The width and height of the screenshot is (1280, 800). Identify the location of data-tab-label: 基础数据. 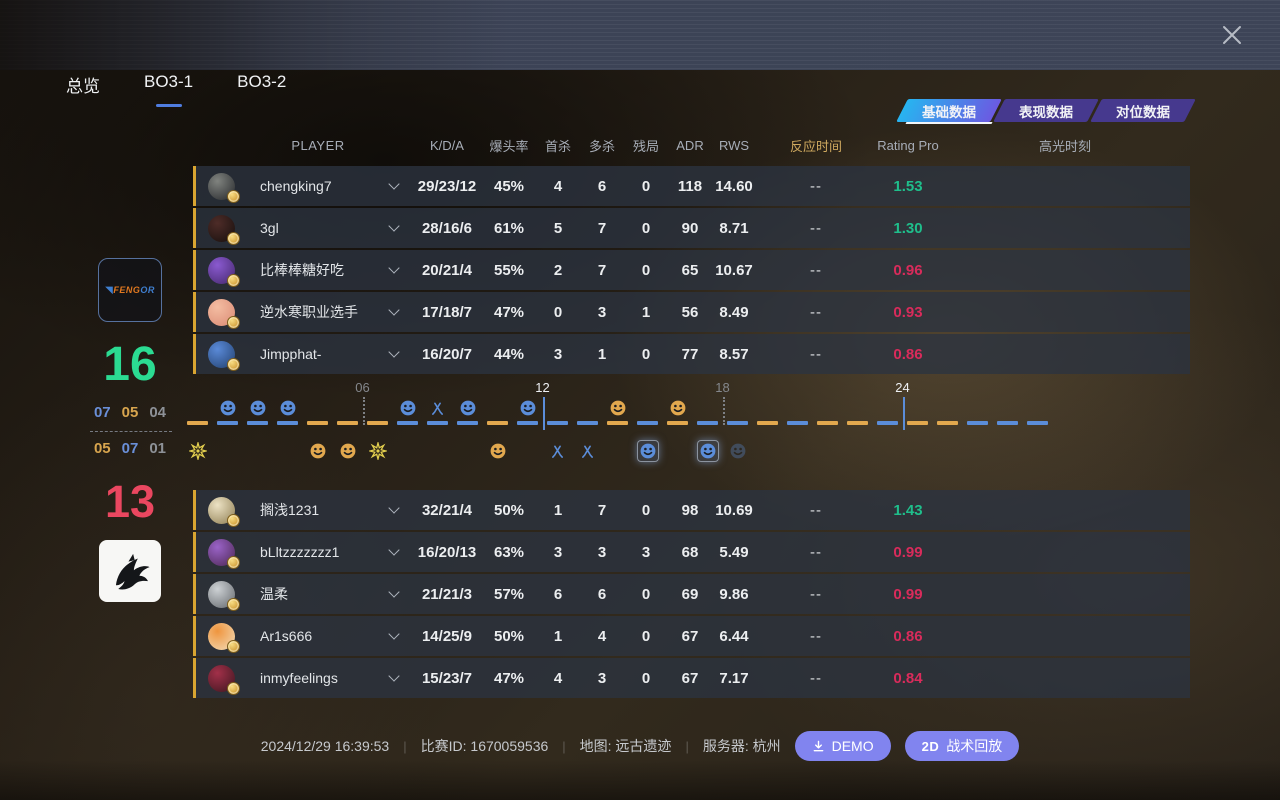
(949, 112).